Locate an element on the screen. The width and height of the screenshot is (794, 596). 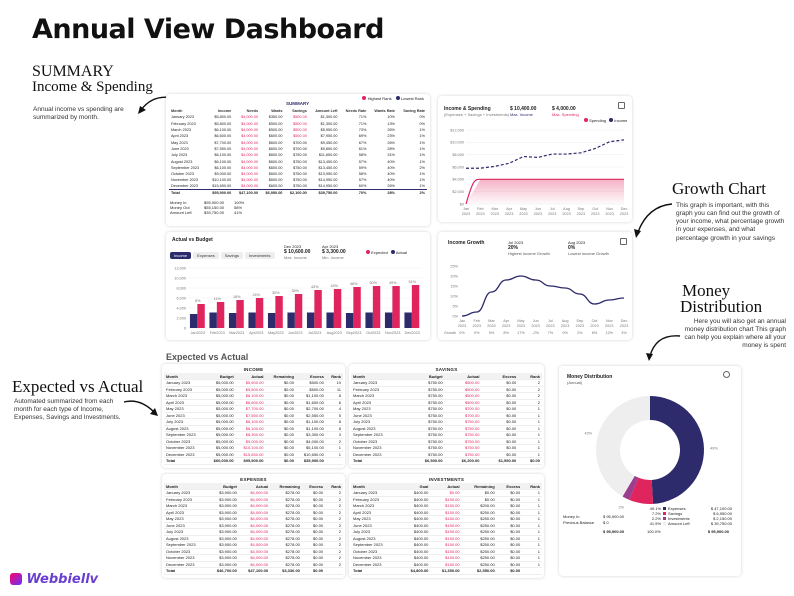
legend-highest: Highest Rank is located at coordinates (379, 98).